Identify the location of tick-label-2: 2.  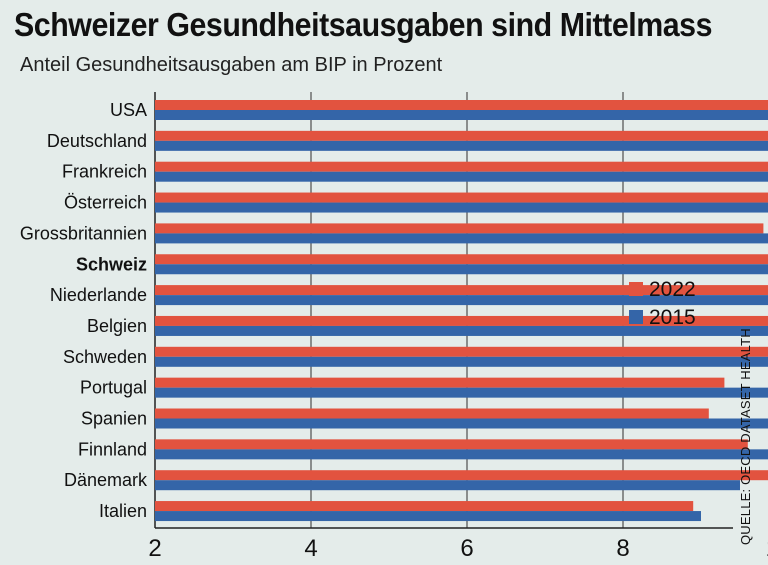
(154, 548).